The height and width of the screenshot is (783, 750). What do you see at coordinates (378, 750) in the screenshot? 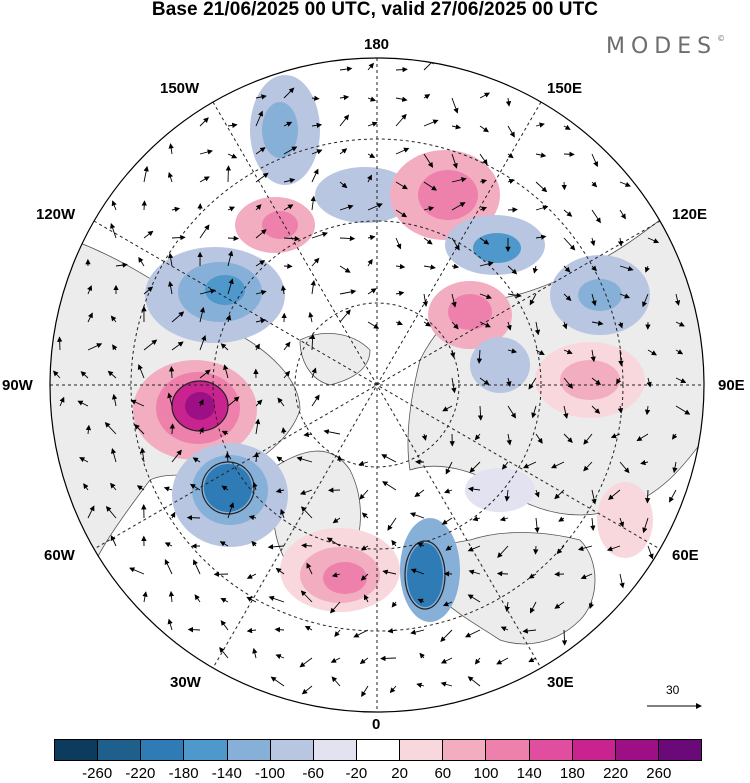
I see `colorbar` at bounding box center [378, 750].